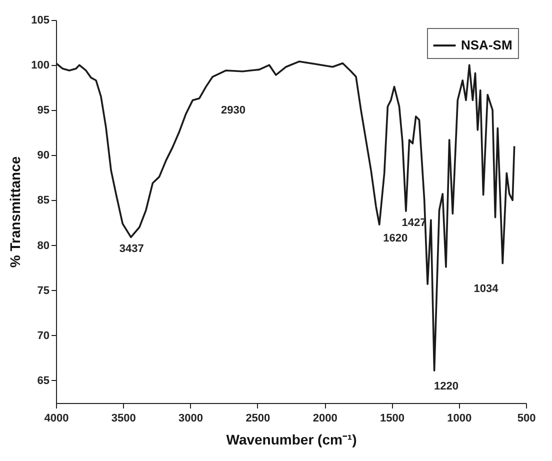 Image resolution: width=552 pixels, height=461 pixels. I want to click on x-tick-label: 1500, so click(392, 418).